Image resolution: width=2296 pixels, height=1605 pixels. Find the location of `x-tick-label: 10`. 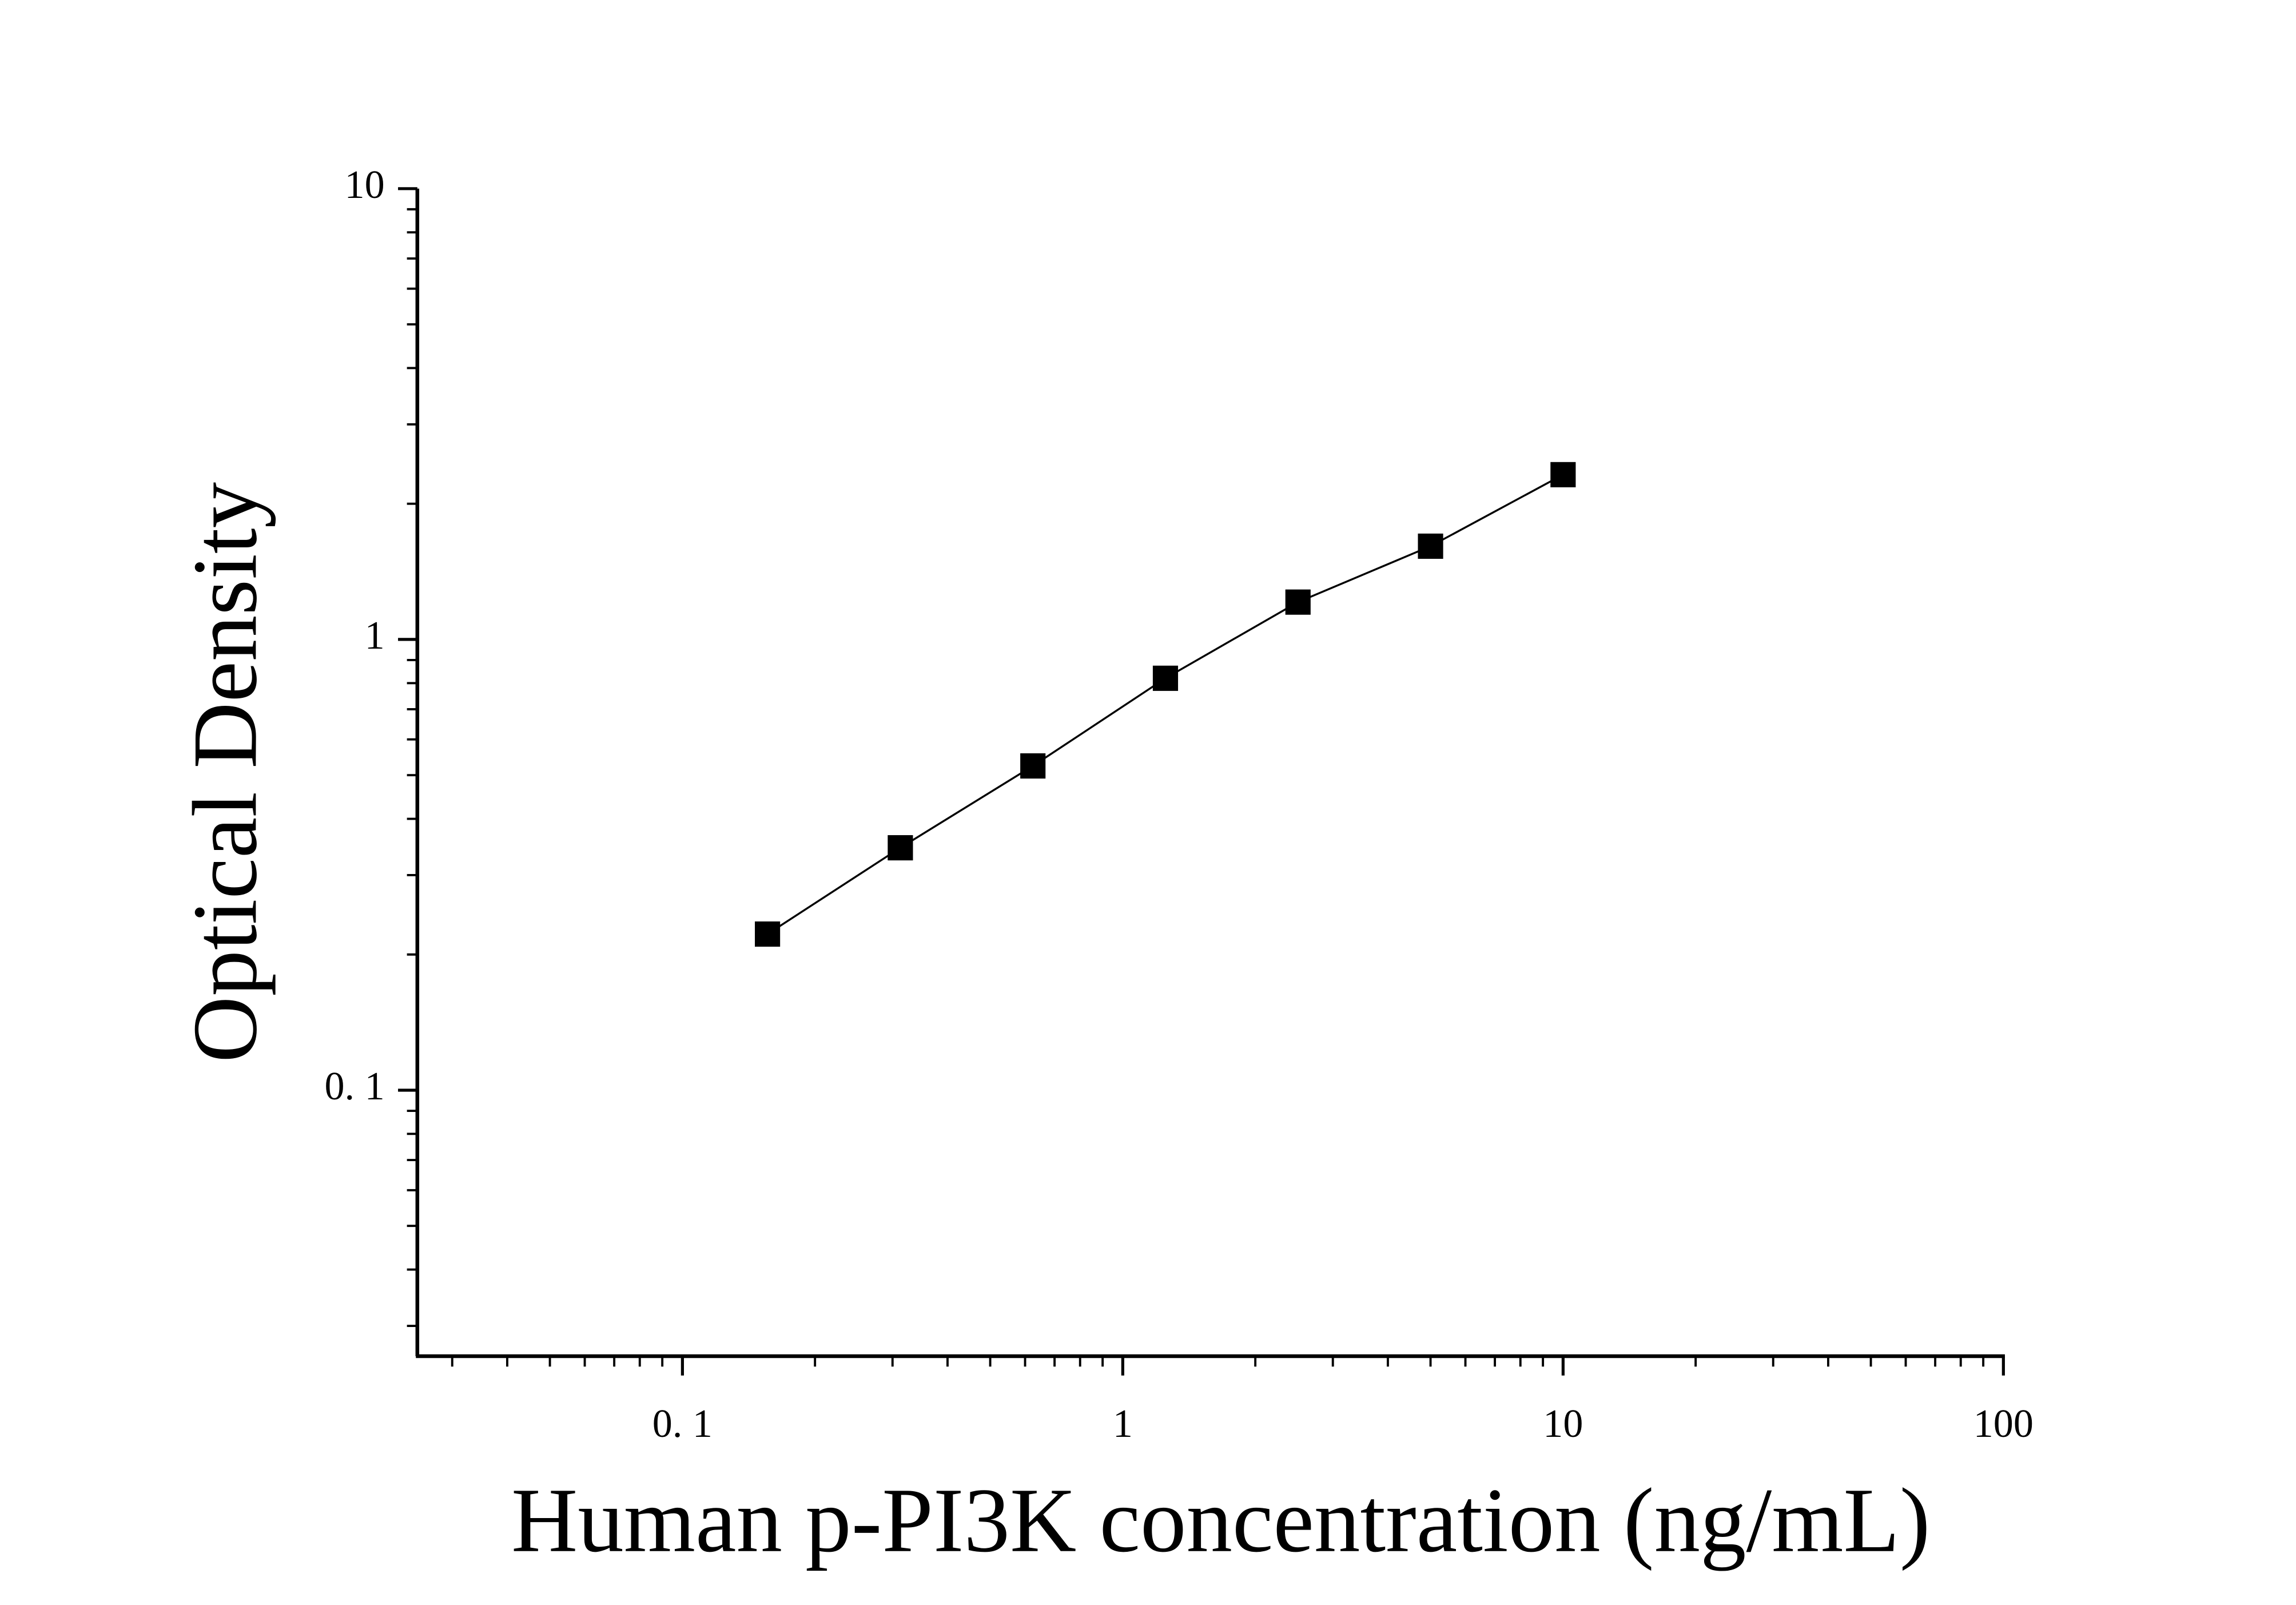

x-tick-label: 10 is located at coordinates (1563, 1424).